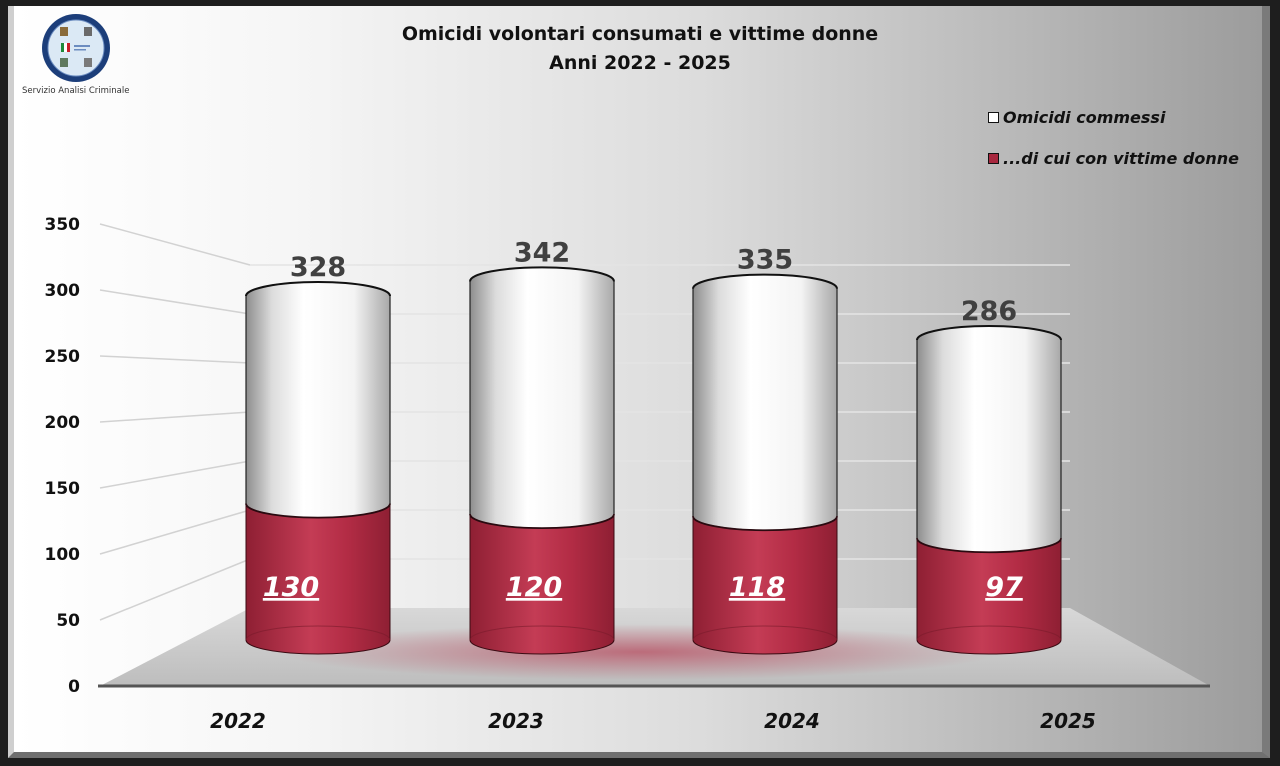 This screenshot has width=1280, height=766. I want to click on y-tick-label: 150, so click(63, 489).